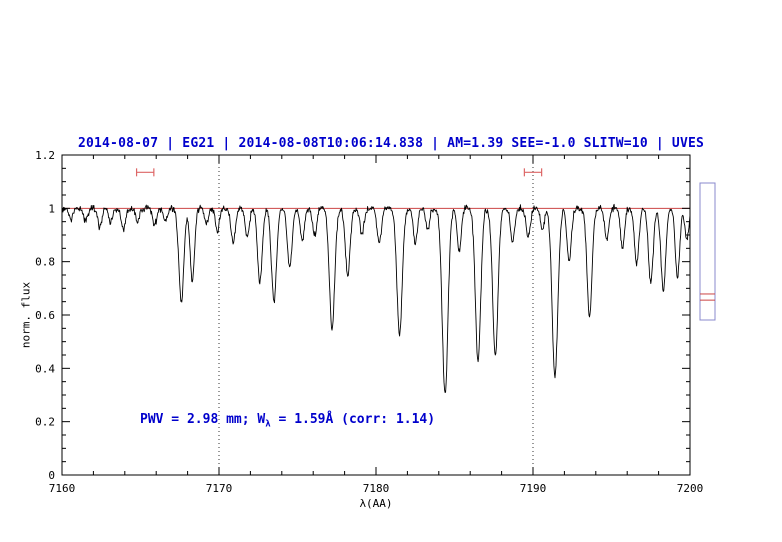 The width and height of the screenshot is (782, 542). I want to click on pwv-annotation-after: = 1.59Å (corr: 1.14), so click(353, 419).